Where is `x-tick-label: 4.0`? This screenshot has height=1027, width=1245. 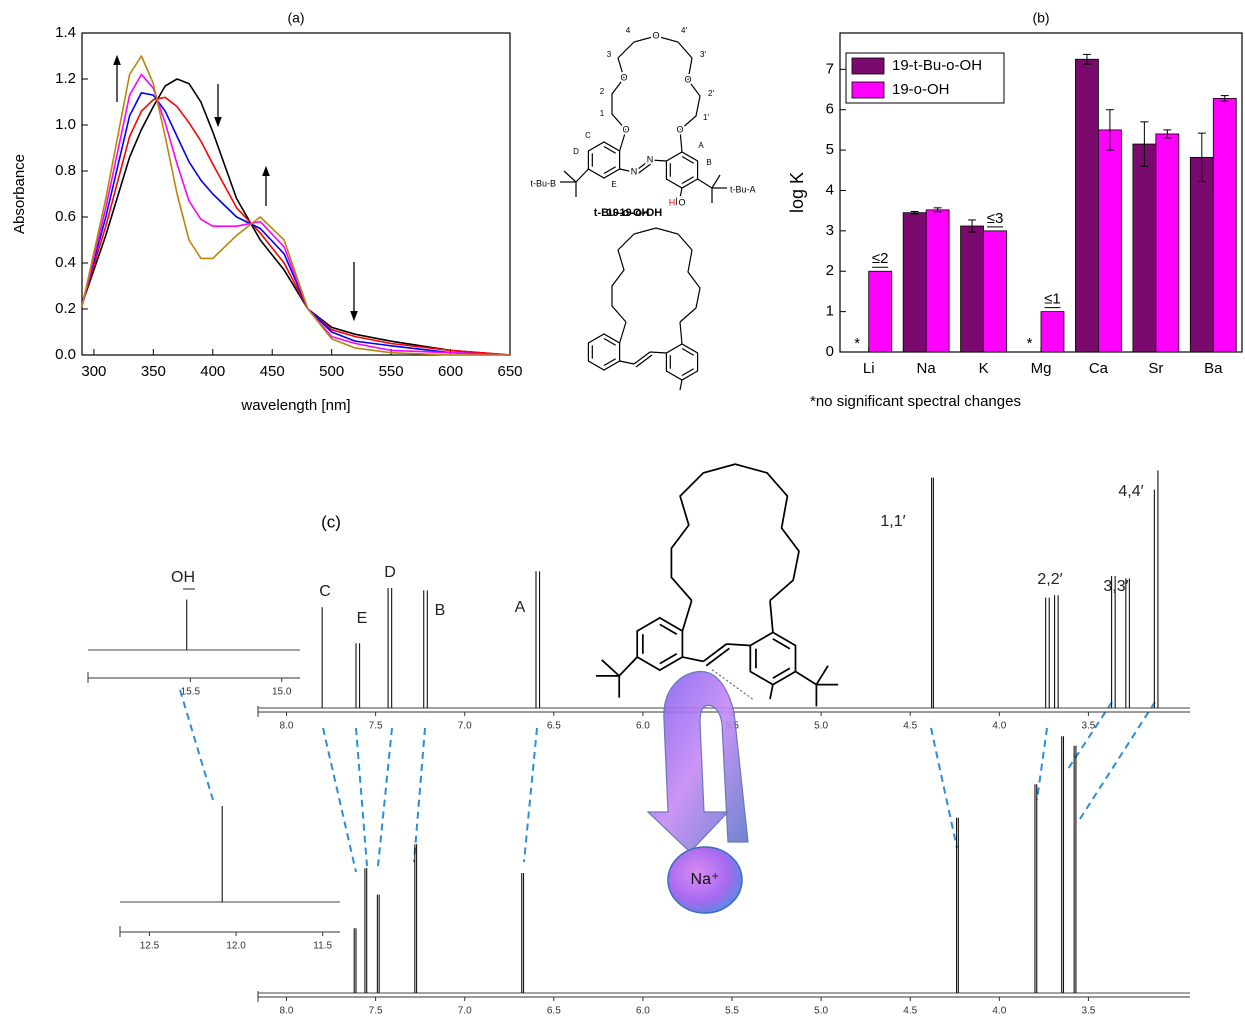 x-tick-label: 4.0 is located at coordinates (999, 1011).